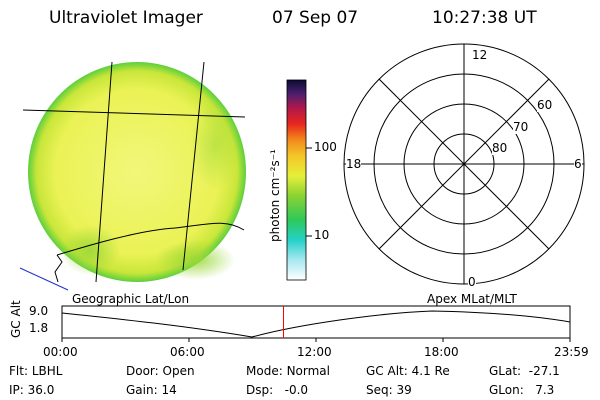 This screenshot has width=600, height=400. Describe the element at coordinates (126, 18) in the screenshot. I see `instrument-title: Ultraviolet Imager` at that location.